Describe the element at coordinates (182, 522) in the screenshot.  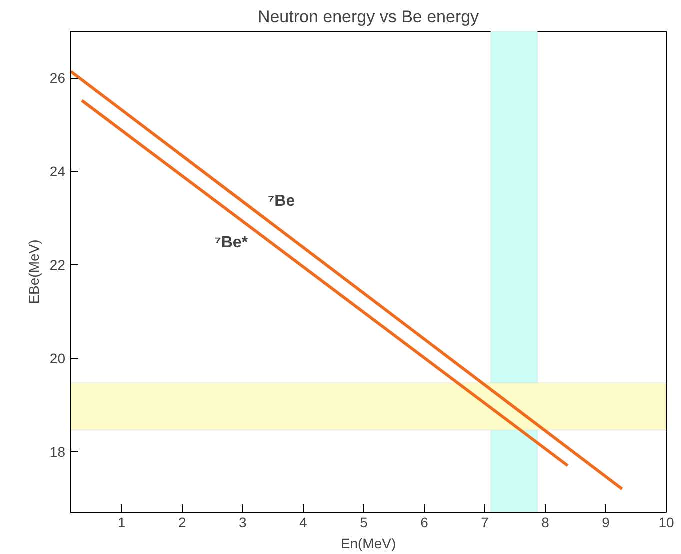
I see `x-tick-label: 2` at that location.